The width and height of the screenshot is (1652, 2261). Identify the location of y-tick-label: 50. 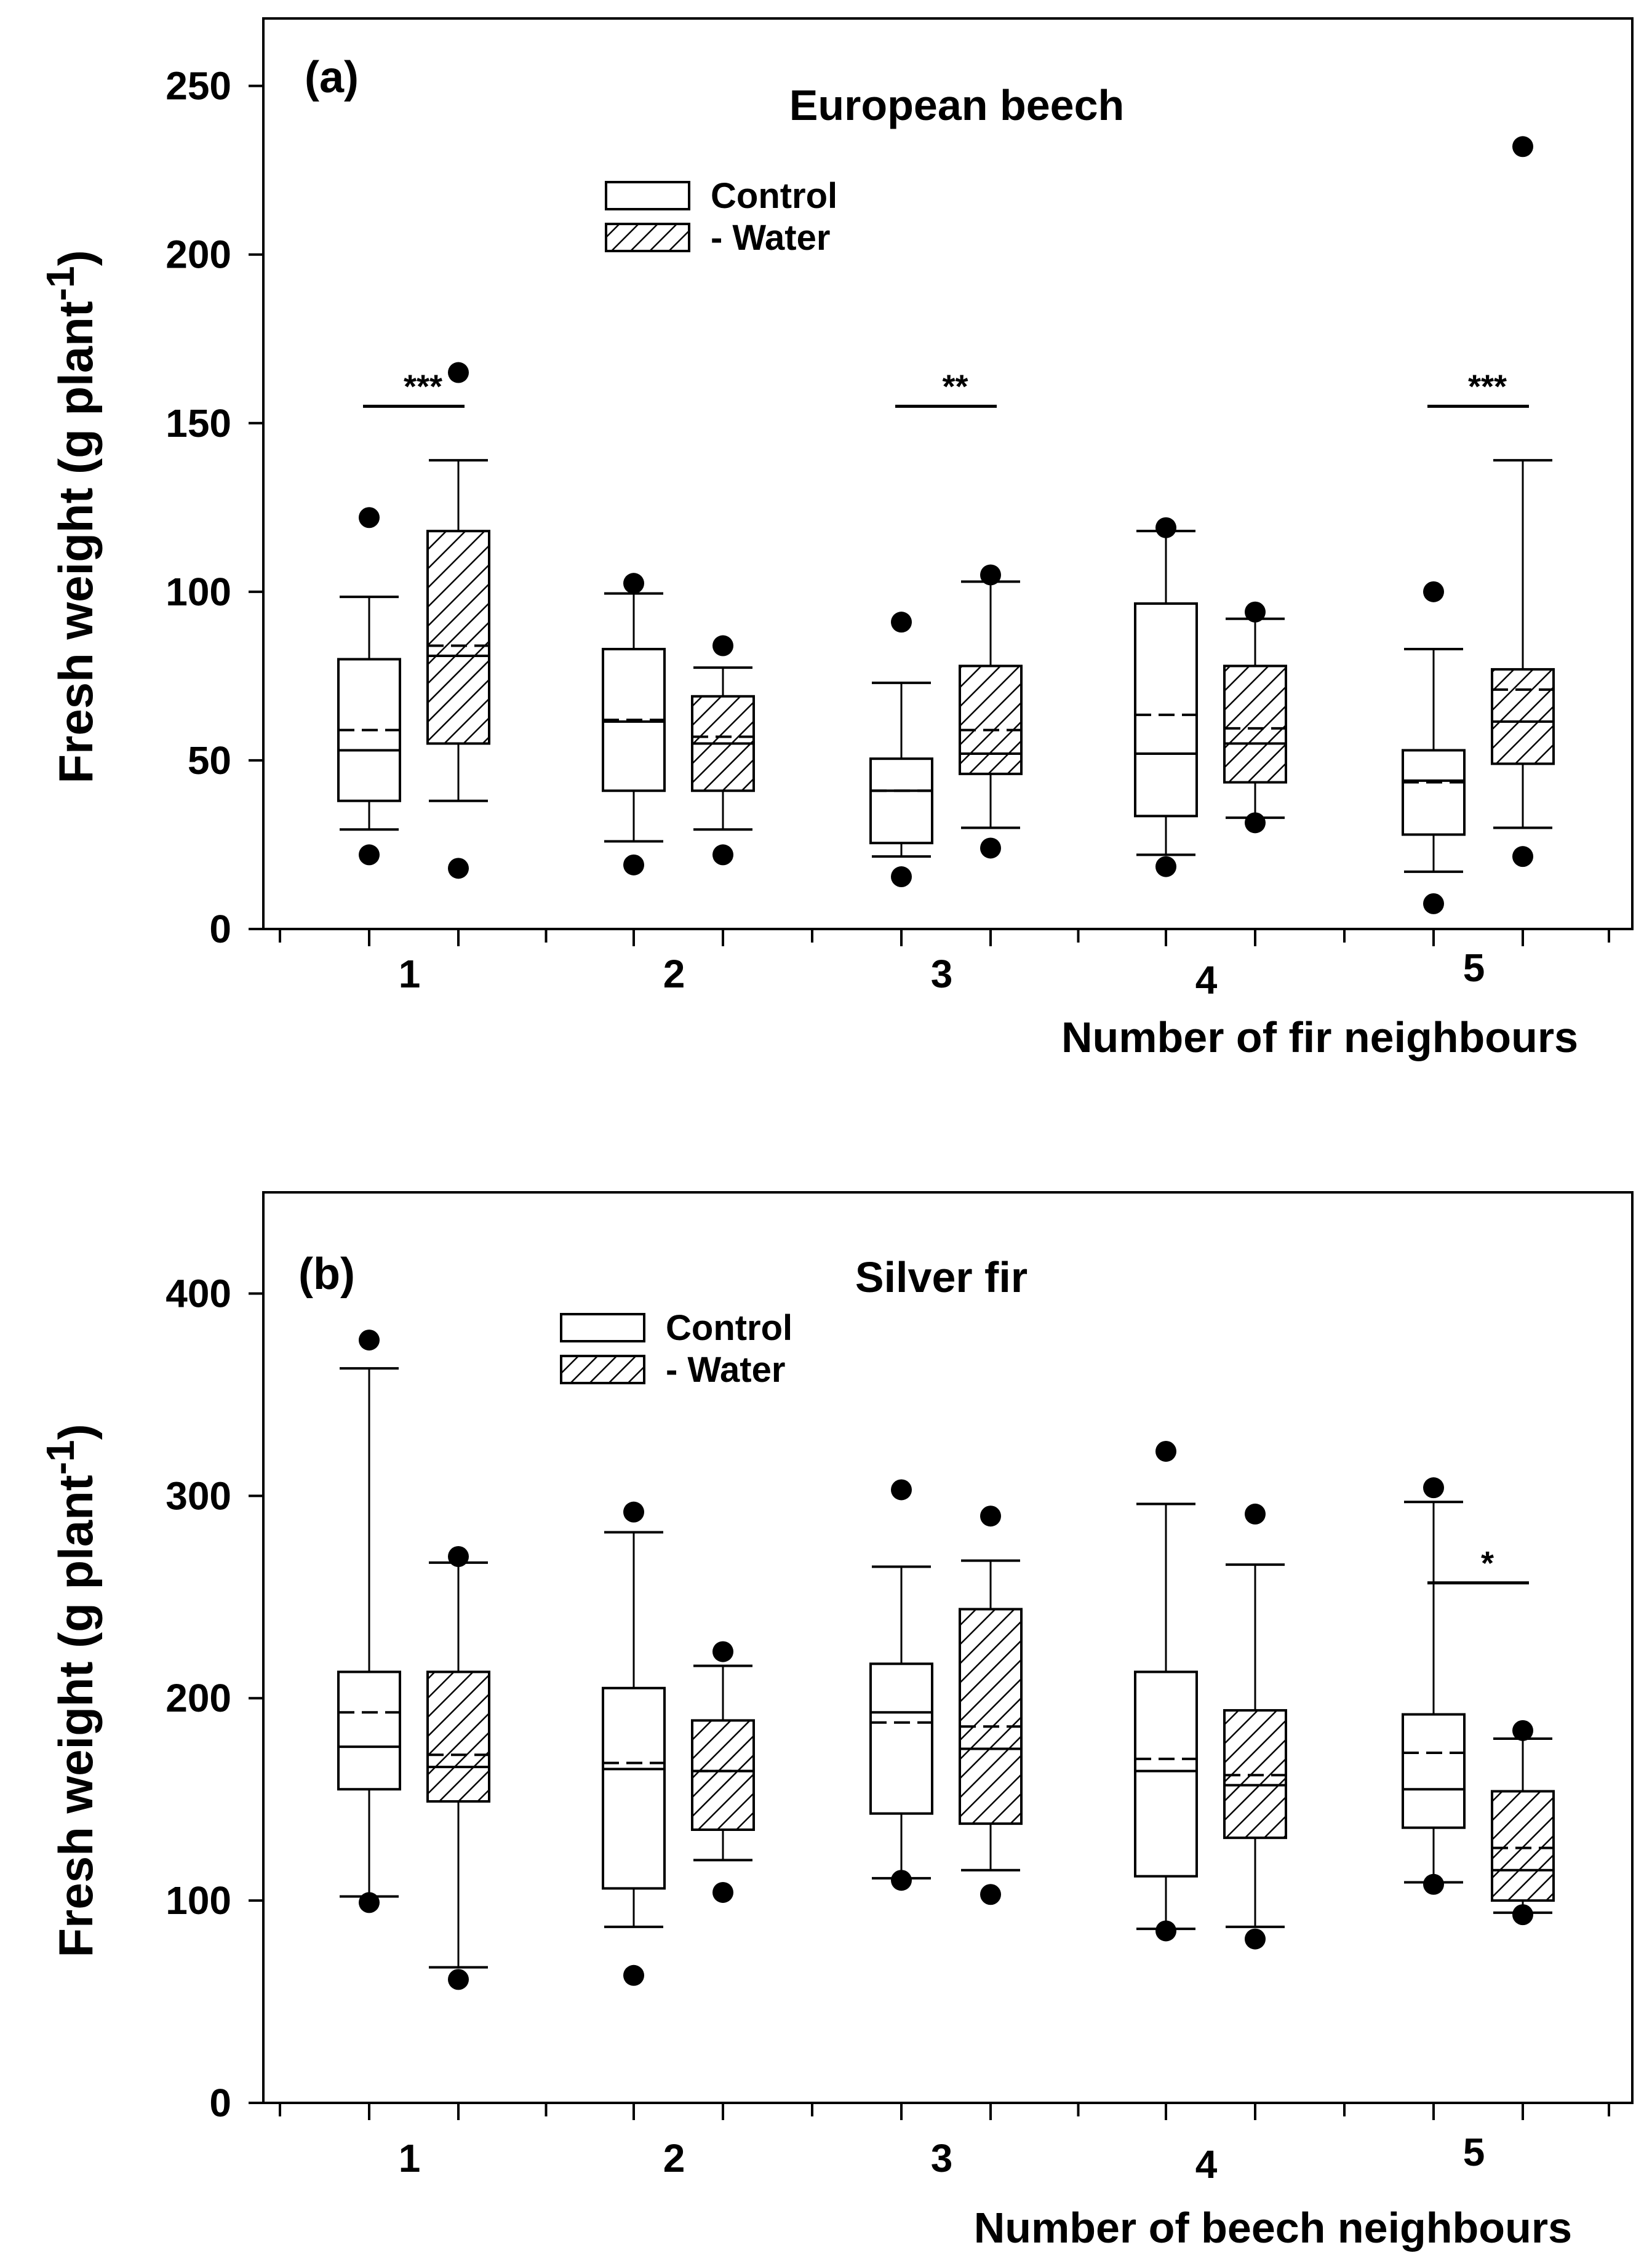
(209, 760).